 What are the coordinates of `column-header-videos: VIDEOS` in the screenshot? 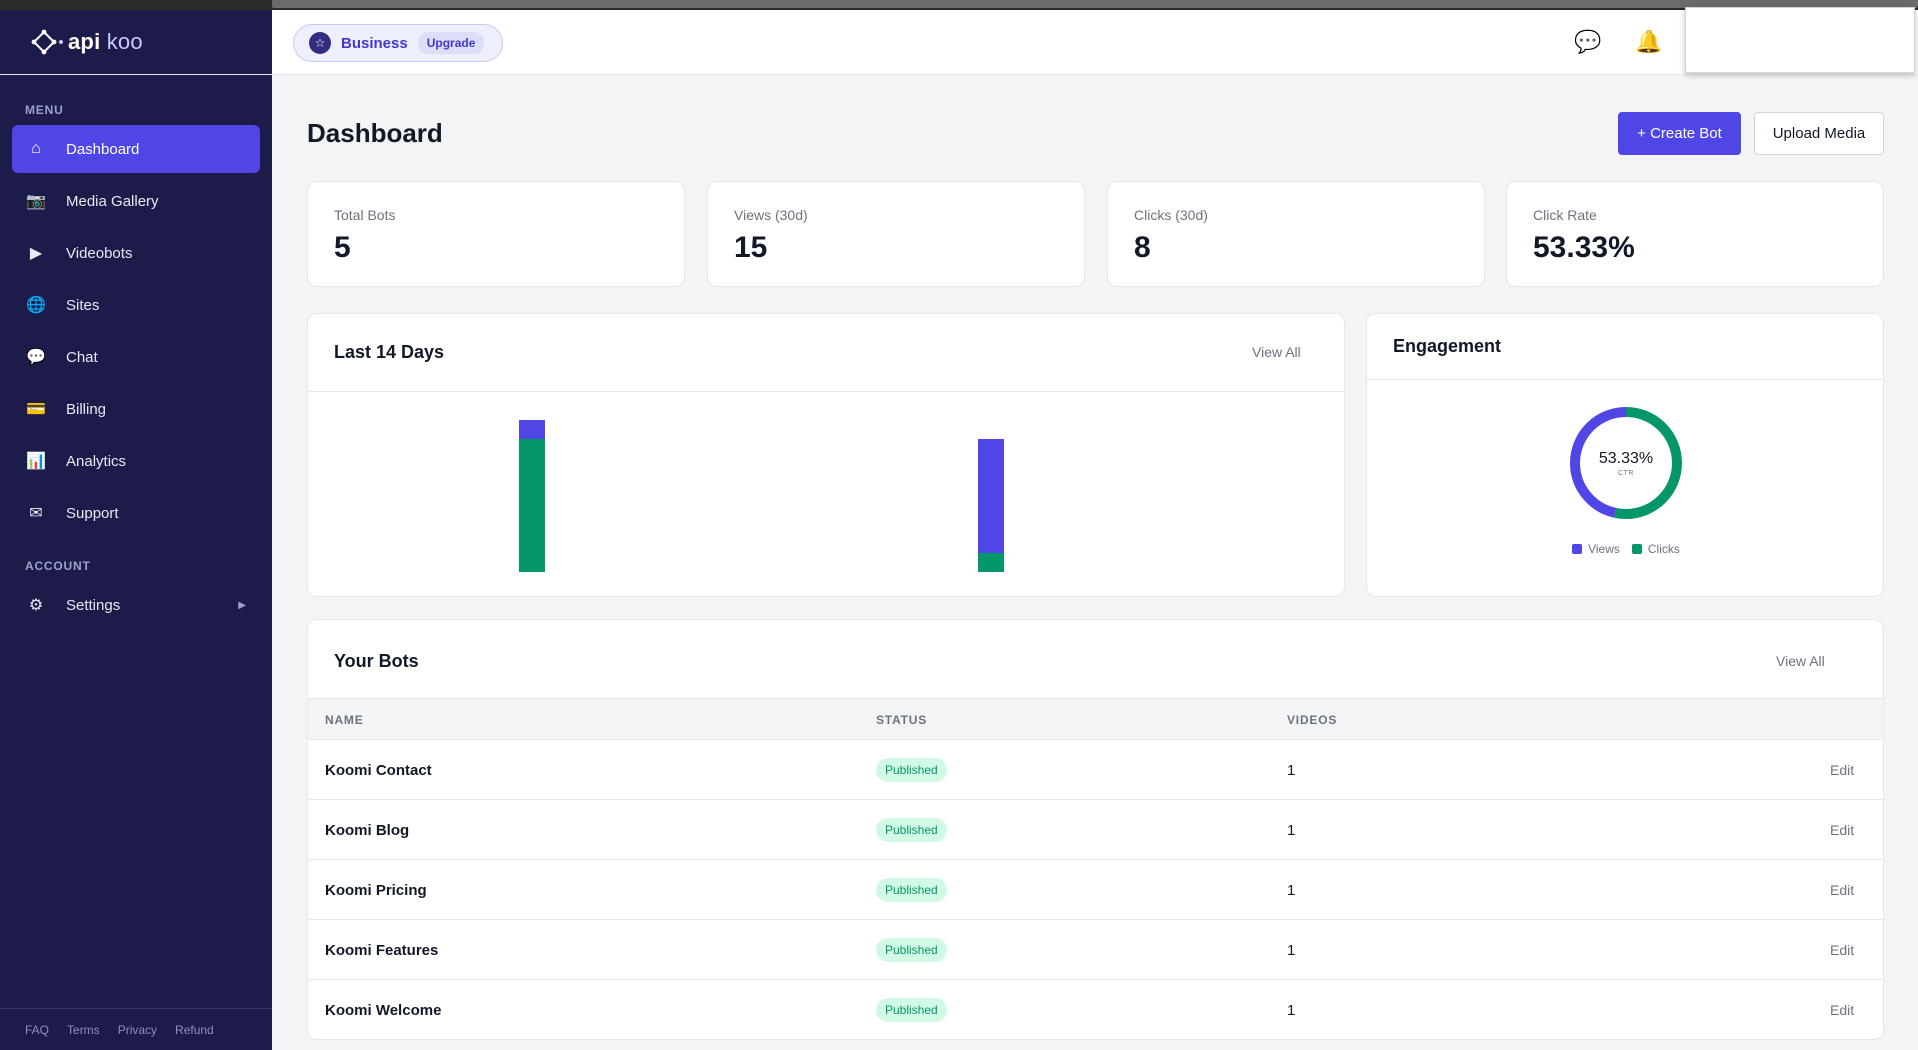 It's located at (1312, 720).